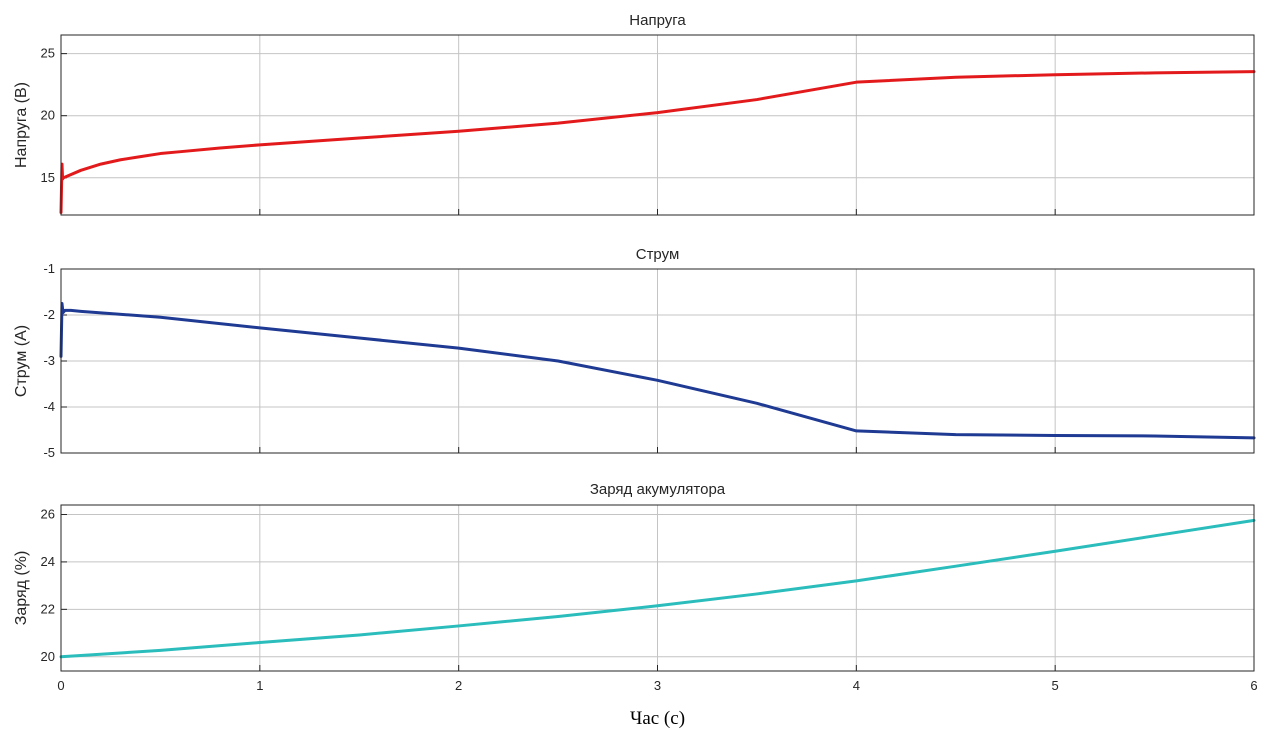  I want to click on y-tick-label: -3, so click(49, 360).